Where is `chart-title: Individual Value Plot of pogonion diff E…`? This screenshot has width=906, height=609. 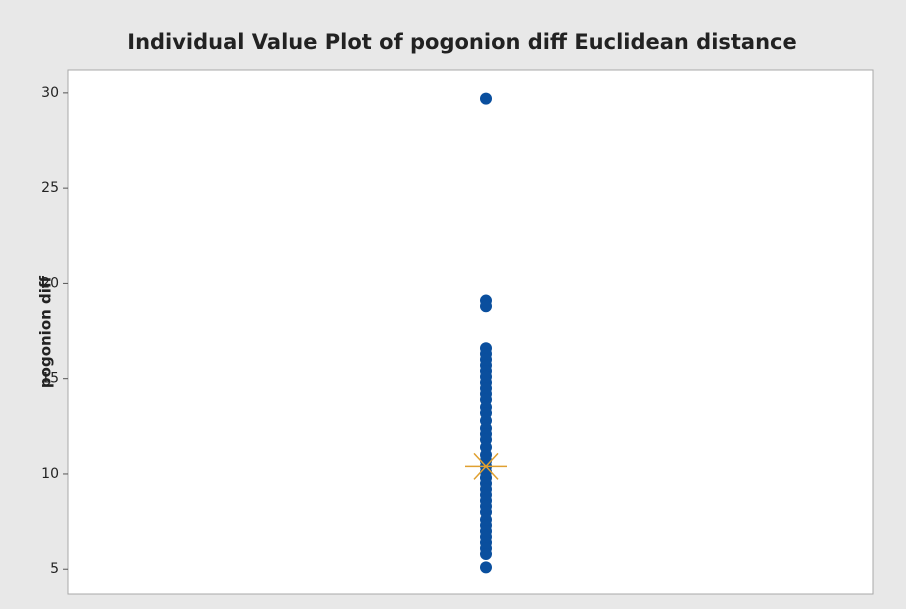 chart-title: Individual Value Plot of pogonion diff E… is located at coordinates (462, 42).